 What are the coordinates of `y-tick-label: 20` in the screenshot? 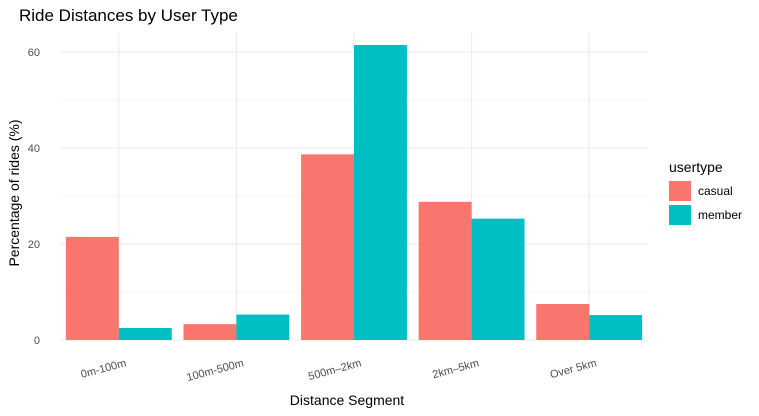 It's located at (34, 245).